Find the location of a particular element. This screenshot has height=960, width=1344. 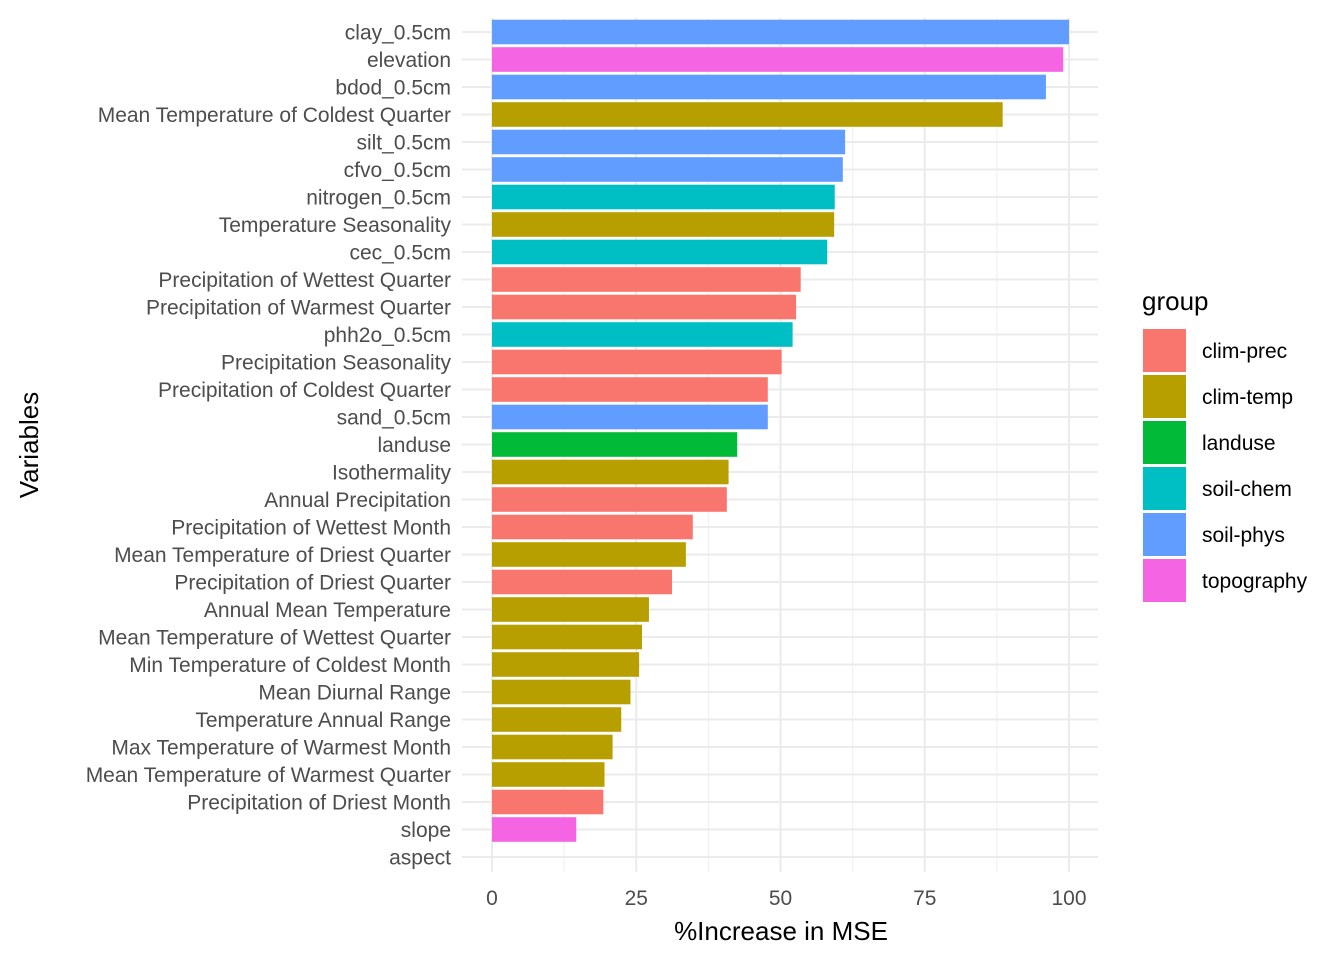

category-label: elevation is located at coordinates (409, 60).